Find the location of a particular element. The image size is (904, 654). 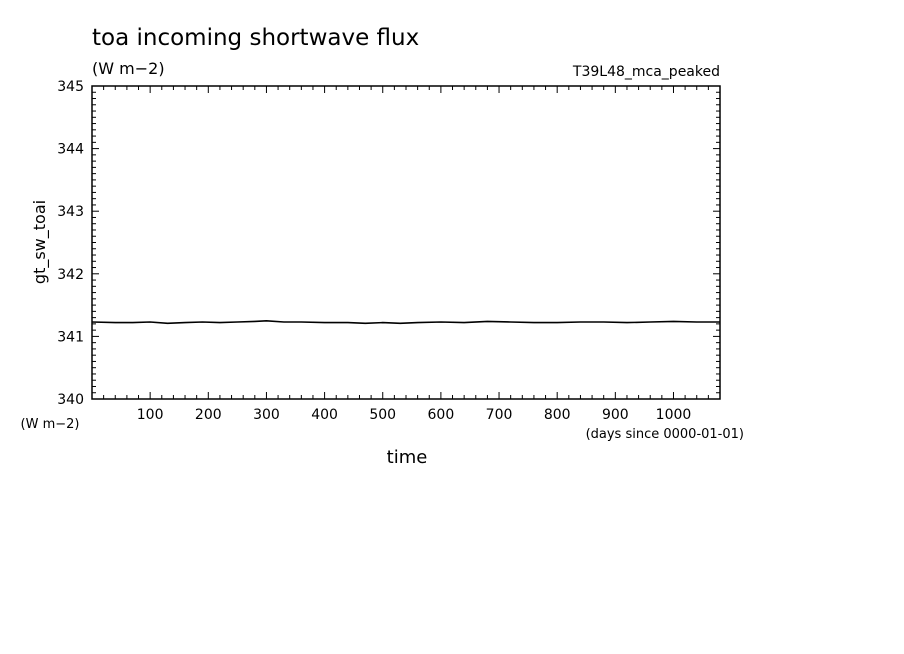

series-layer is located at coordinates (405, 322).